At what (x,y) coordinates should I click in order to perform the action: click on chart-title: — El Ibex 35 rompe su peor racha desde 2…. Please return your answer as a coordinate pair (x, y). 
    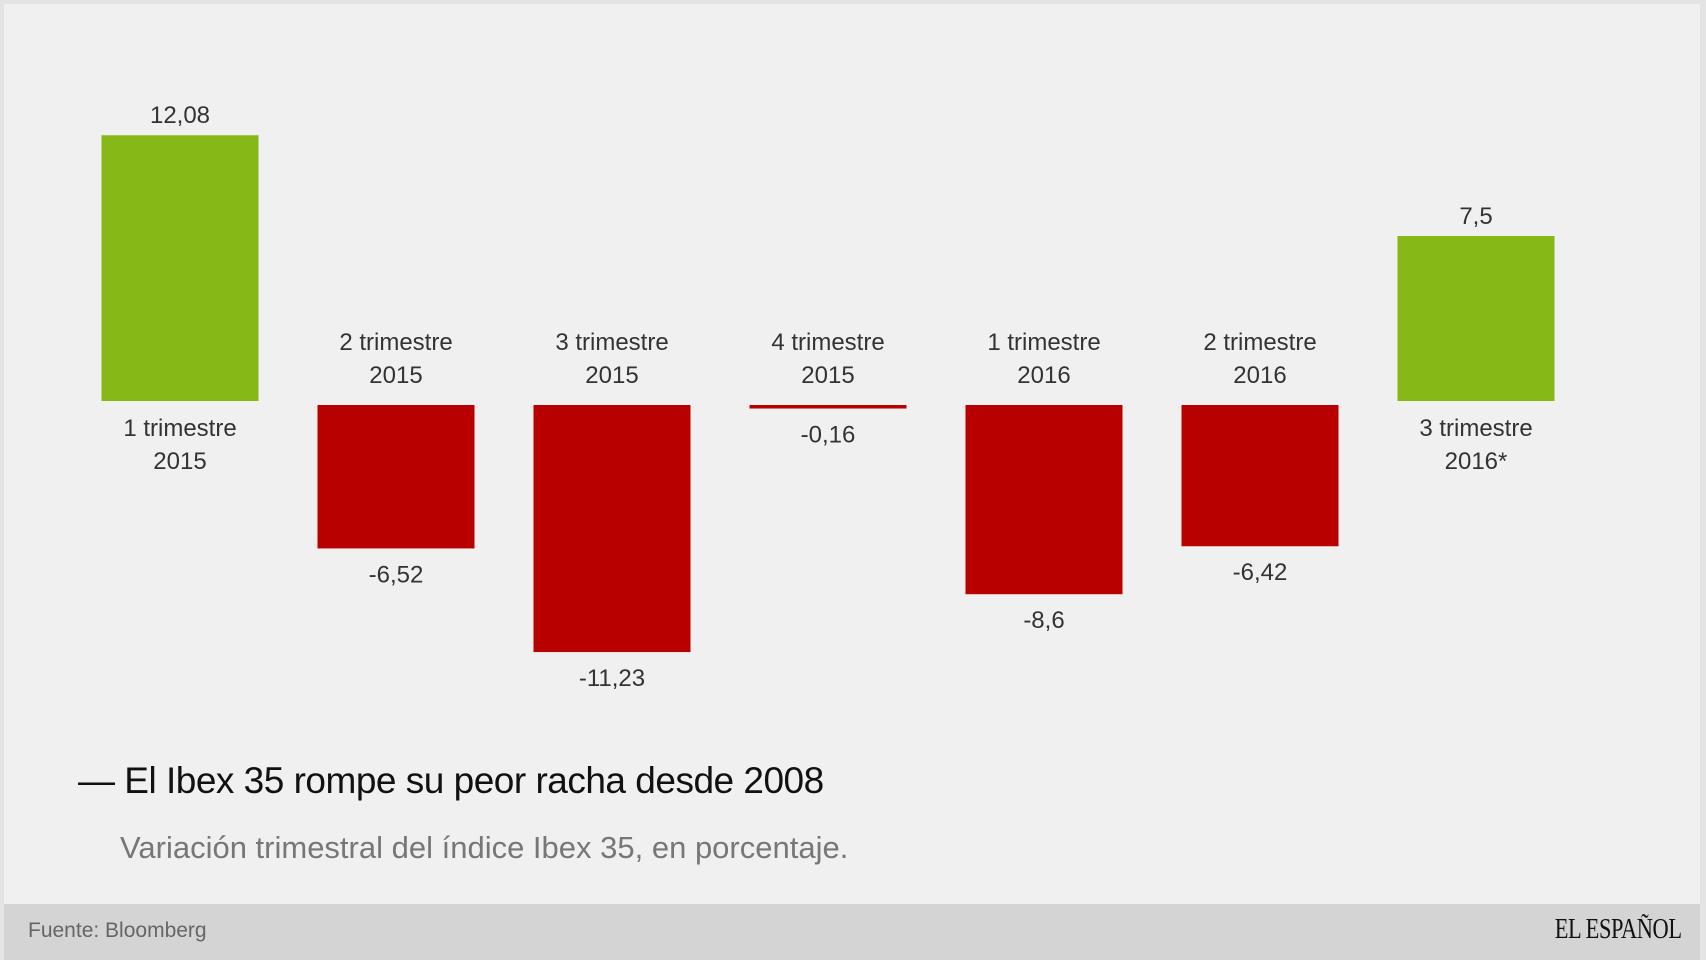
    Looking at the image, I should click on (451, 780).